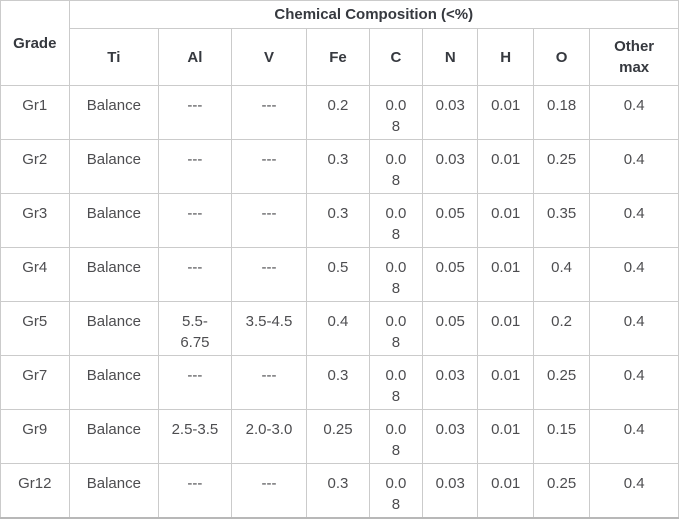 The image size is (679, 520). I want to click on v-cell: 3.5-4.5, so click(269, 328).